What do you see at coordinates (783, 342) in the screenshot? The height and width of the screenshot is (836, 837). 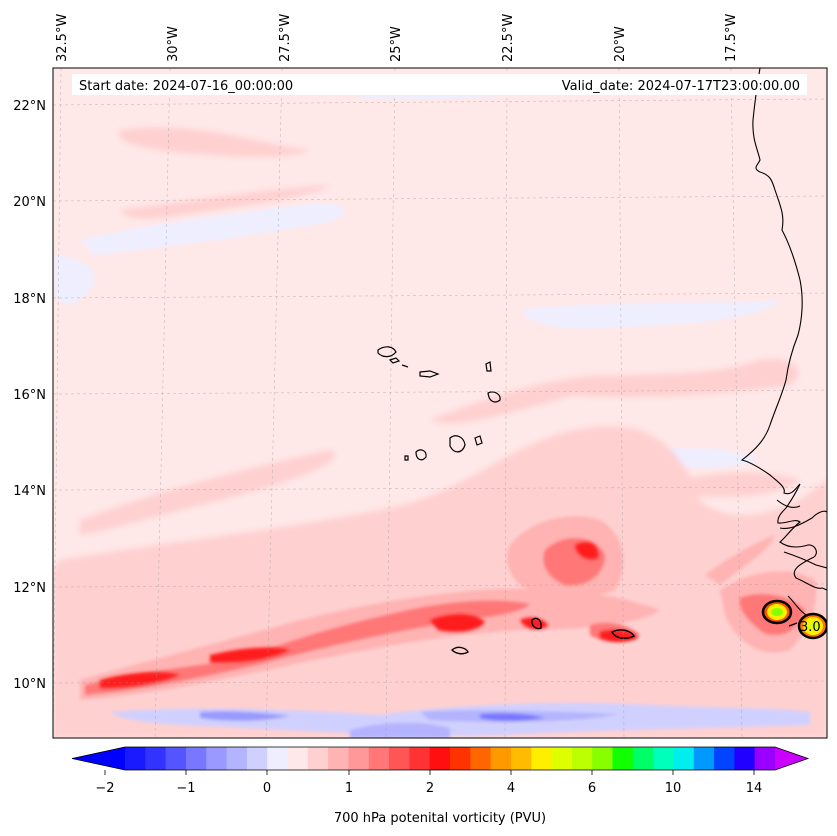 I see `west-africa-coastline` at bounding box center [783, 342].